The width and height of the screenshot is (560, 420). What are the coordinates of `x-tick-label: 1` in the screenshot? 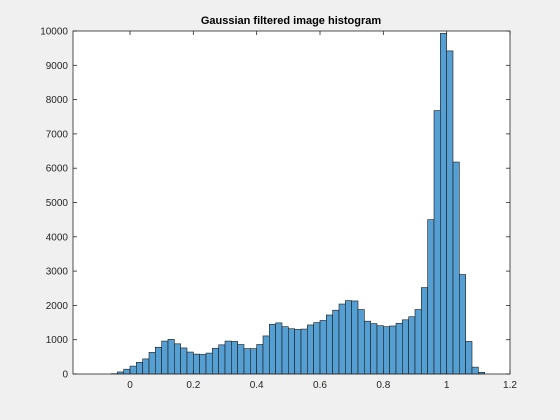 It's located at (447, 385).